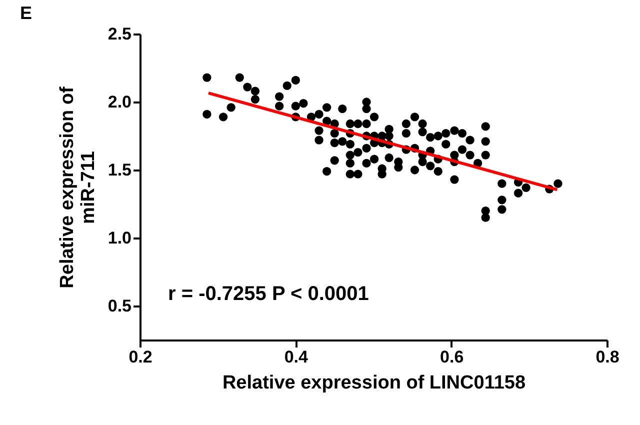  What do you see at coordinates (608, 357) in the screenshot?
I see `x-tick-label: 0.8` at bounding box center [608, 357].